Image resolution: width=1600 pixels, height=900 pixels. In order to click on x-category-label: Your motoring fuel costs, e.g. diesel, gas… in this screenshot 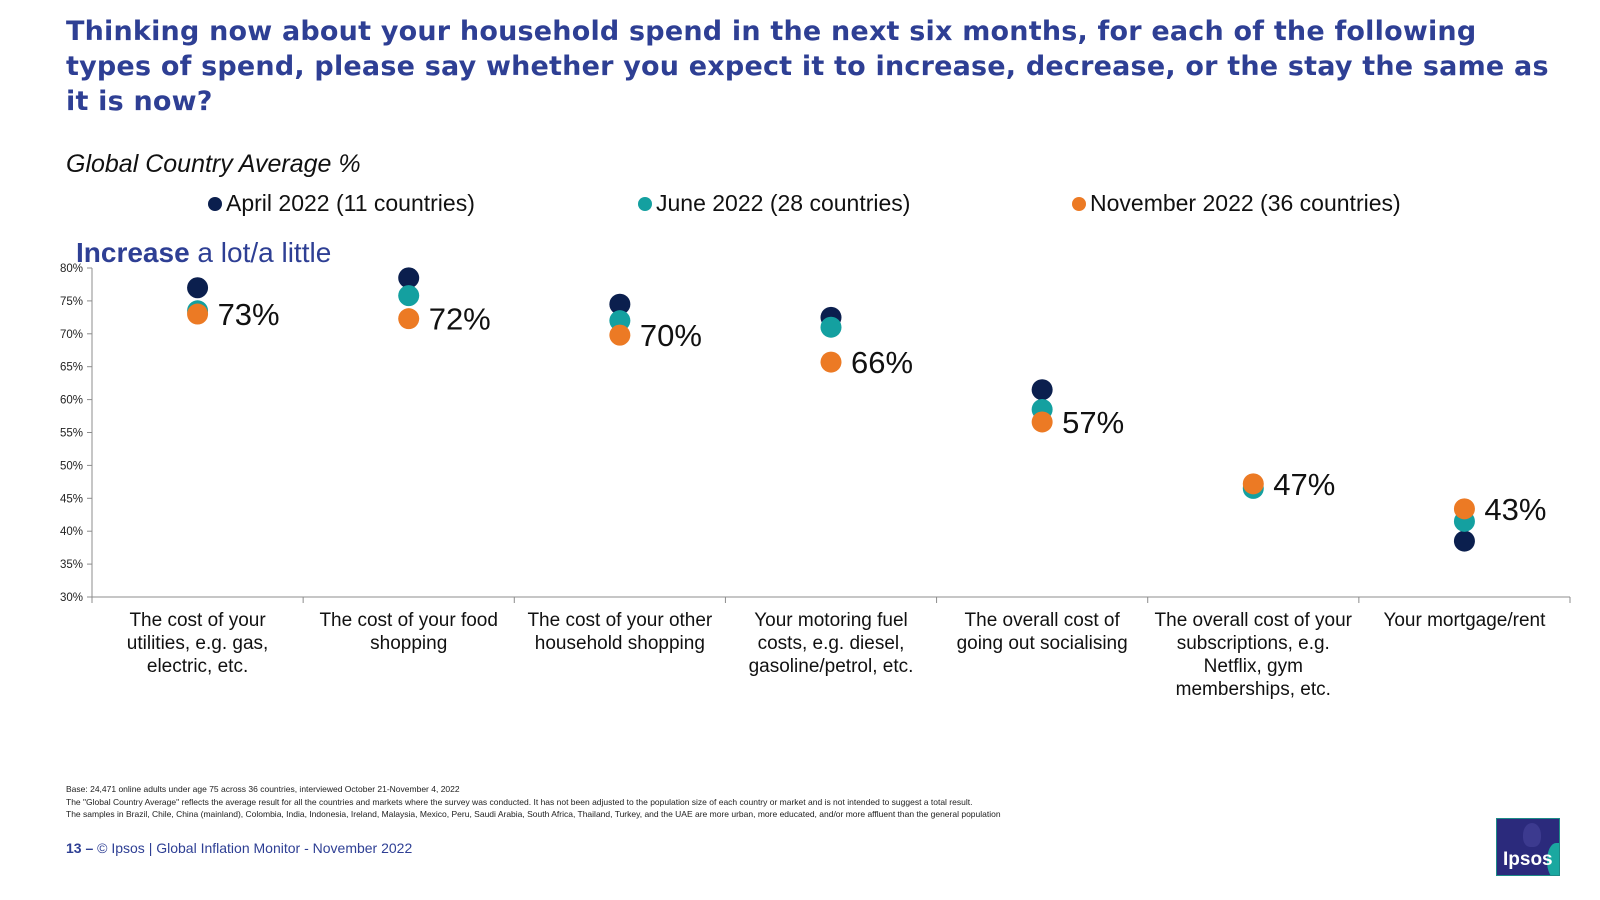, I will do `click(831, 643)`.